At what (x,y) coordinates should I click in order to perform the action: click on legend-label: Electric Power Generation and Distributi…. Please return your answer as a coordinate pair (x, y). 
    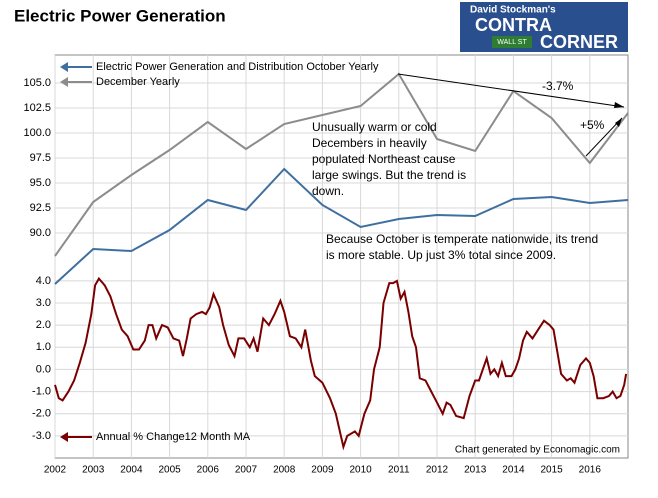
    Looking at the image, I should click on (237, 67).